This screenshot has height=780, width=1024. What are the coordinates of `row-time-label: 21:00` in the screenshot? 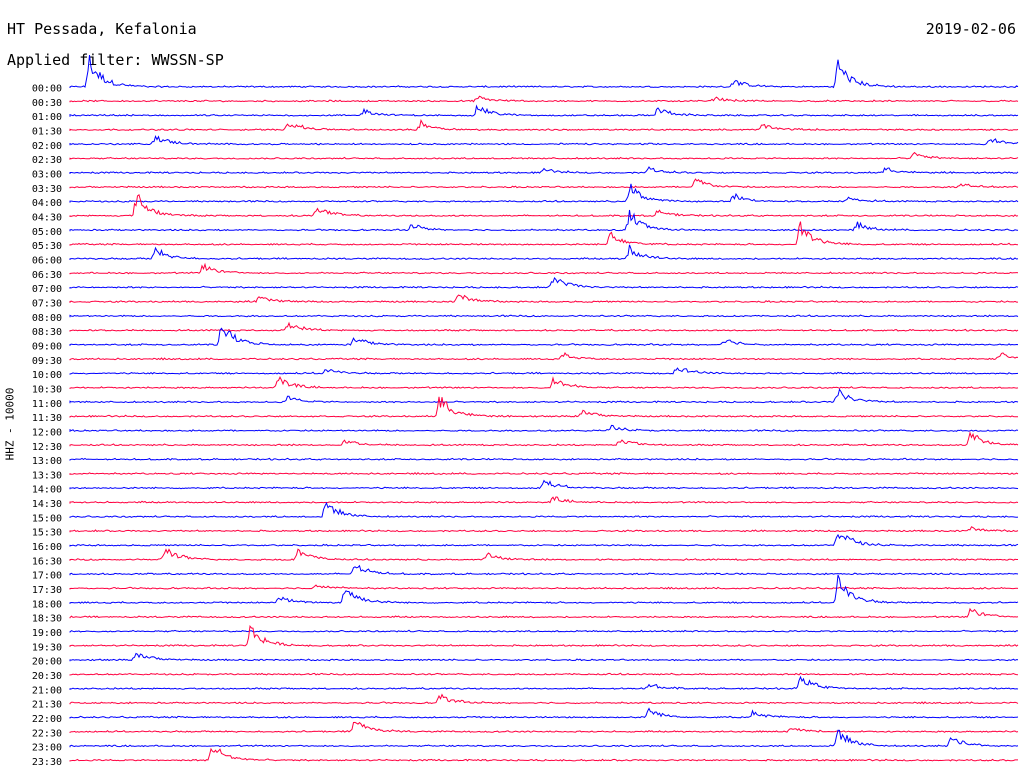 It's located at (47, 690).